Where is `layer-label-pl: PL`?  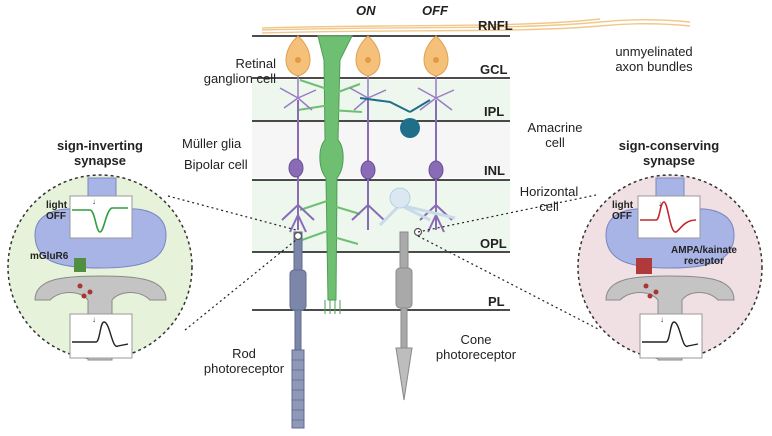 layer-label-pl: PL is located at coordinates (496, 301).